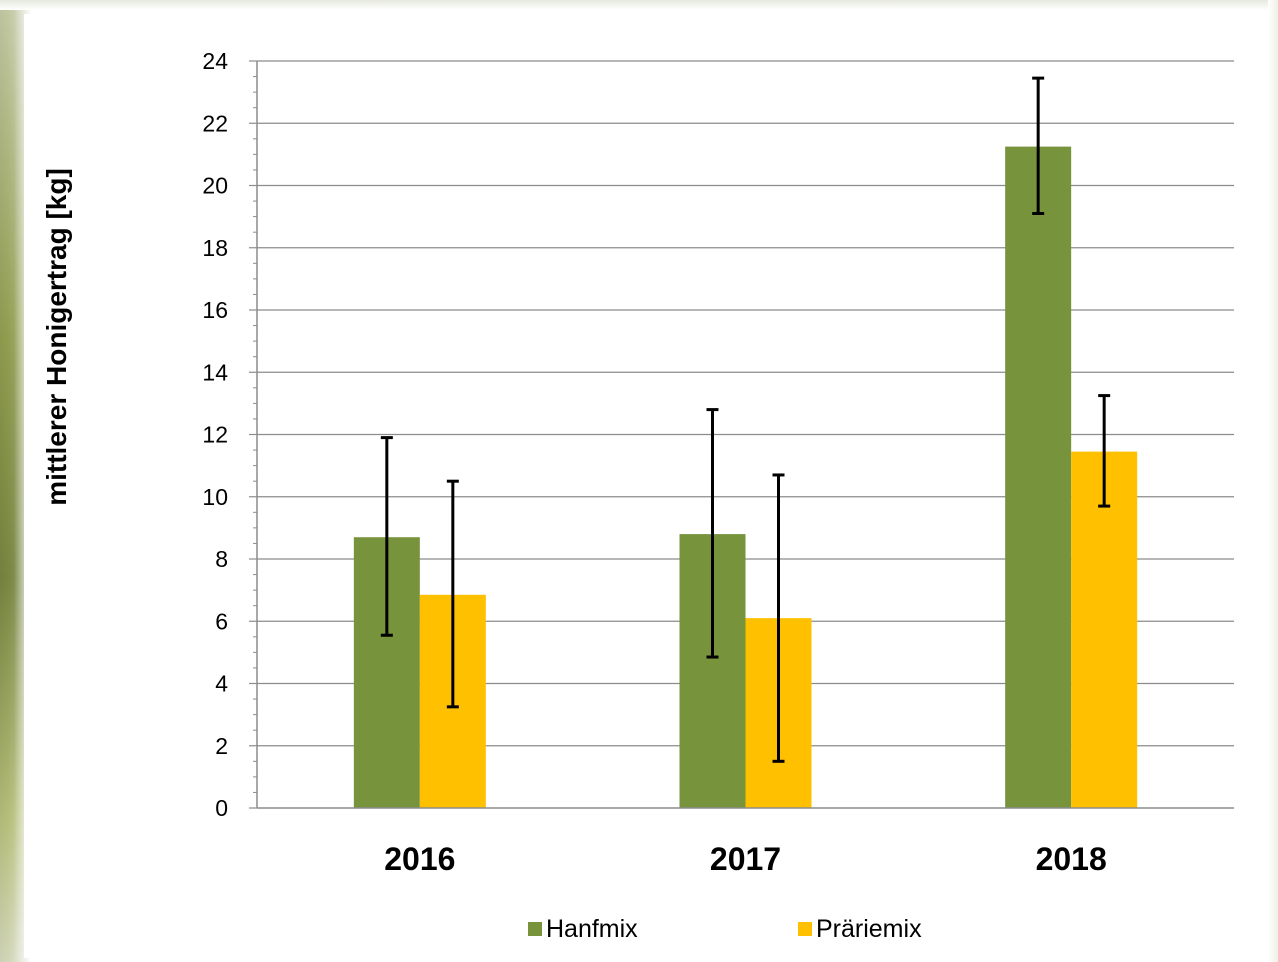  What do you see at coordinates (215, 61) in the screenshot?
I see `y-tick-label: 24` at bounding box center [215, 61].